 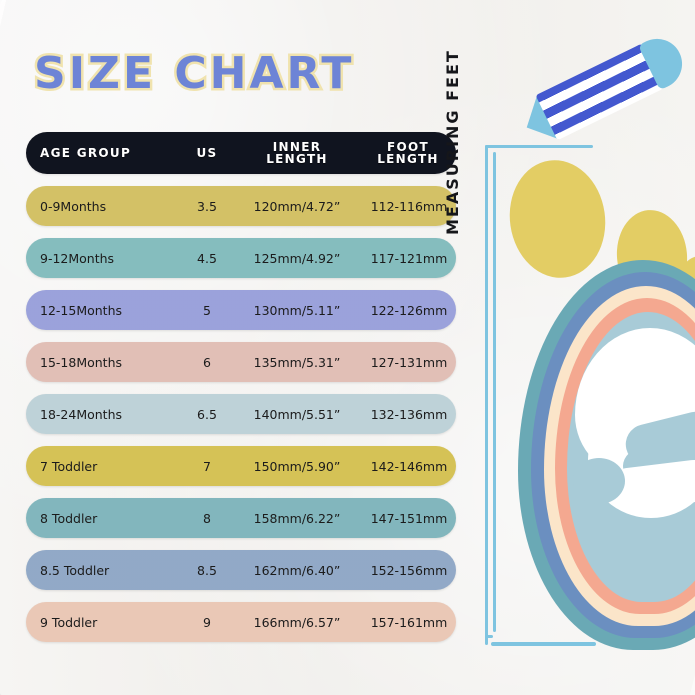 What do you see at coordinates (241, 362) in the screenshot?
I see `table-row: 15-18Months 6 135mm/5.31” 127-131mm` at bounding box center [241, 362].